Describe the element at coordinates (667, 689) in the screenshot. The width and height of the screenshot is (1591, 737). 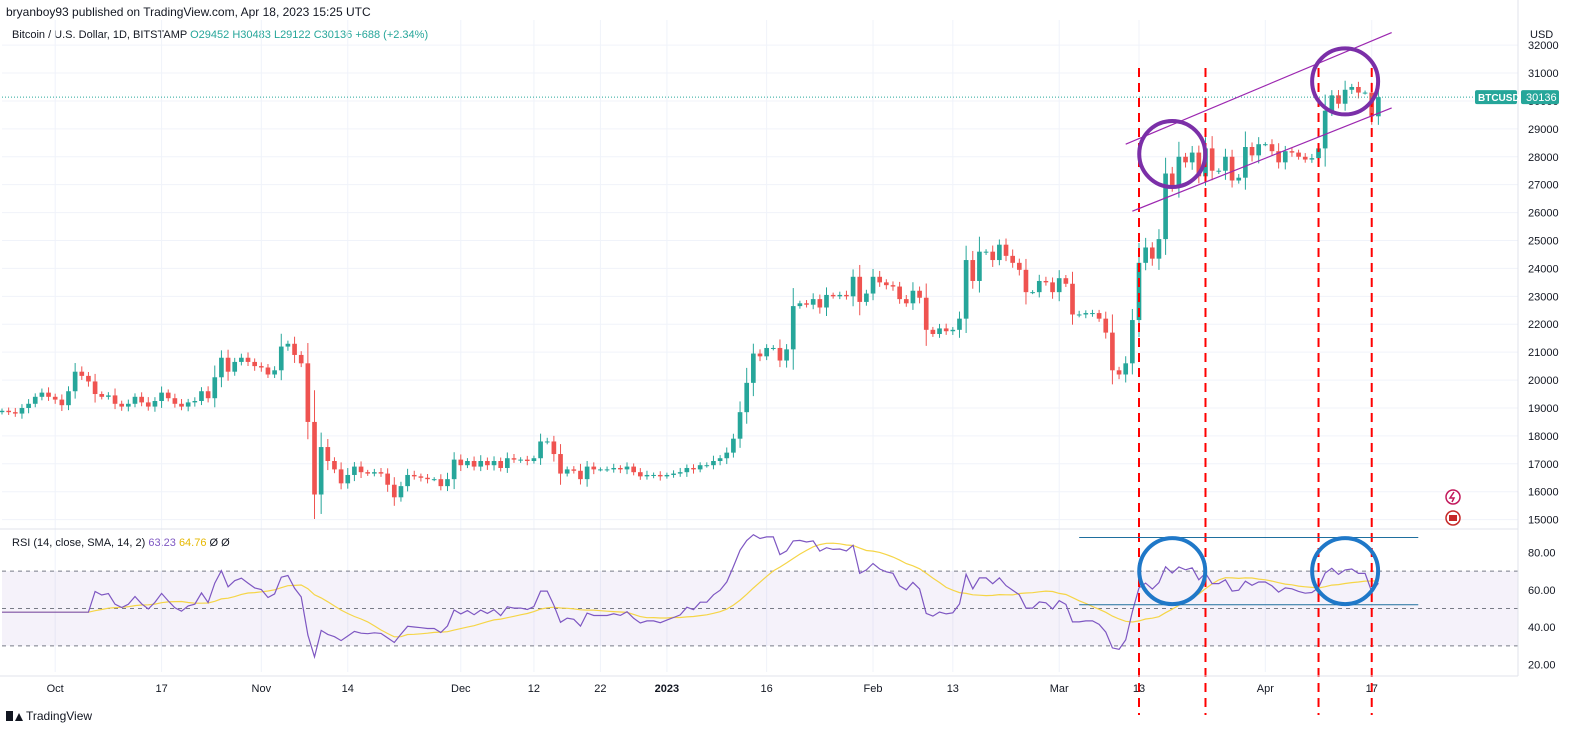
I see `time-tick-label: 2023` at that location.